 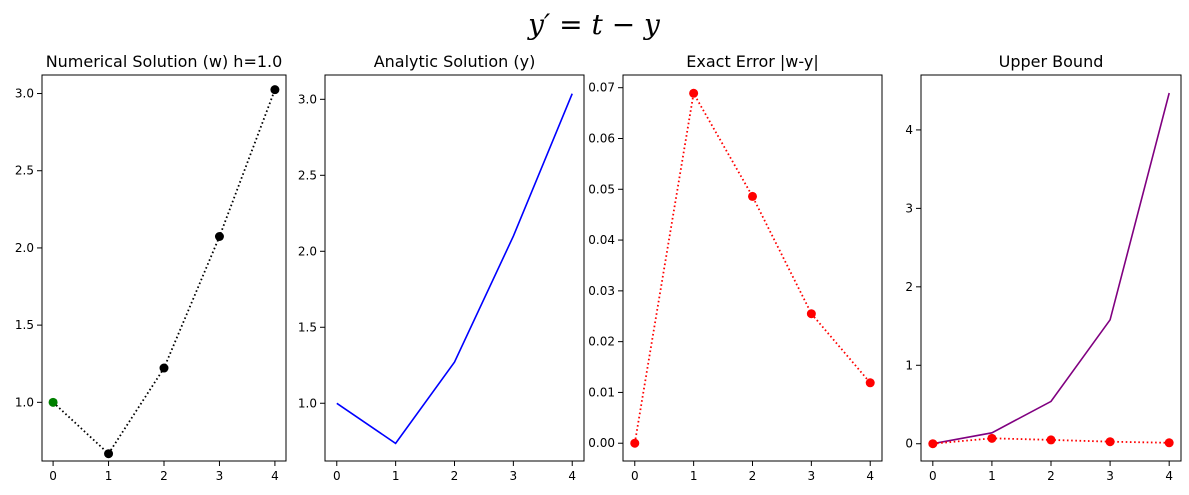 I want to click on y-tick-label: 0.02, so click(x=601, y=342).